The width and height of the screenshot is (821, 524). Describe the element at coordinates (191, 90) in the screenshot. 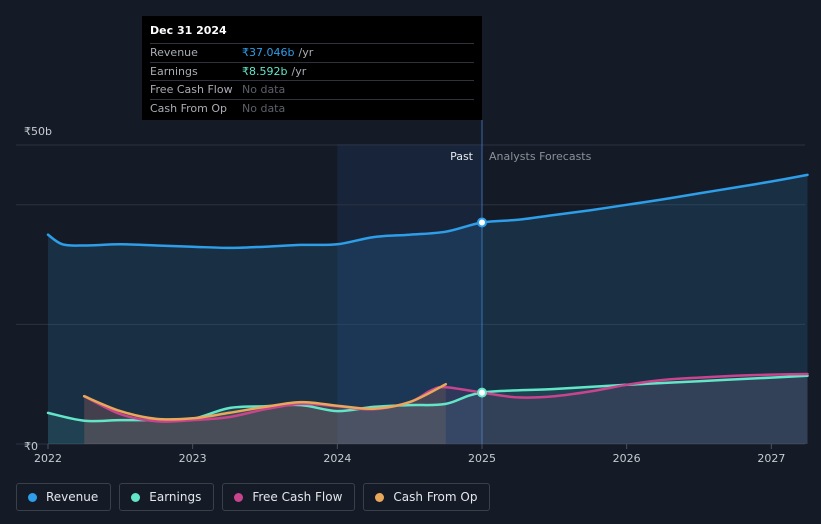

I see `tooltip-label: Free Cash Flow` at that location.